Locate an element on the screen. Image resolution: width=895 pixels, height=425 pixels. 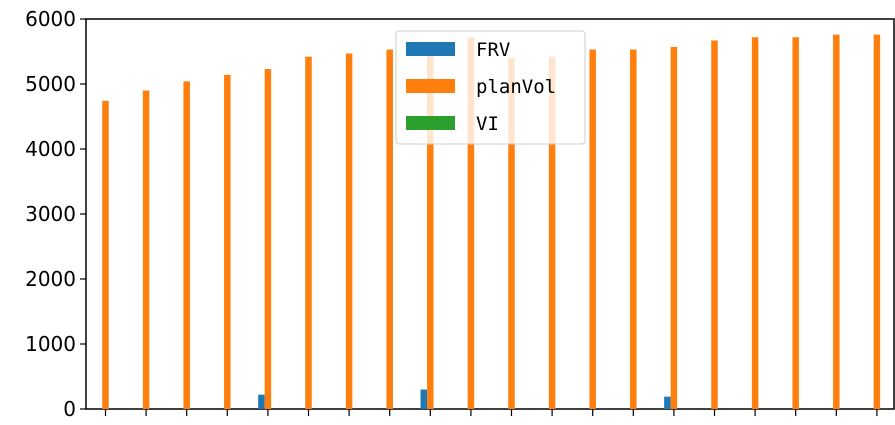
y-tick-label: 3000 is located at coordinates (50, 214).